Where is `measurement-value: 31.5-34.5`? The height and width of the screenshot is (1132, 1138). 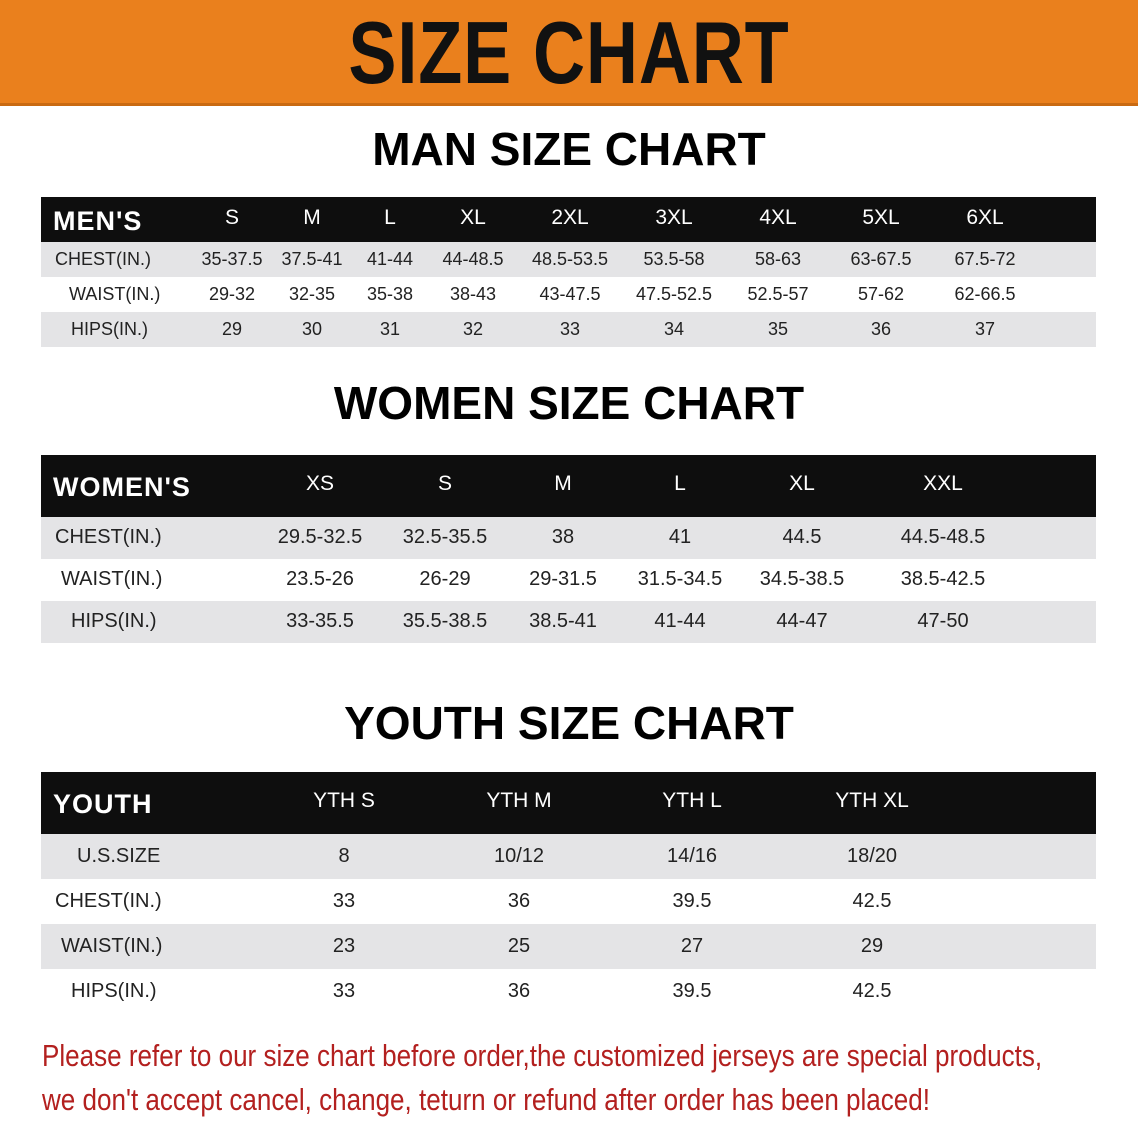 measurement-value: 31.5-34.5 is located at coordinates (680, 579).